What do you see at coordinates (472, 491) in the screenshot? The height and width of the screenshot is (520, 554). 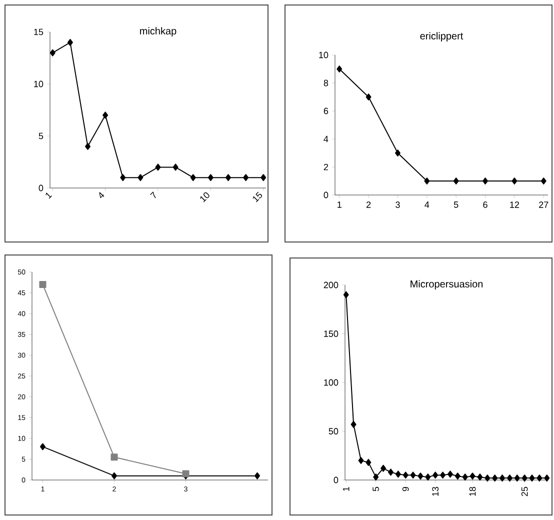 I see `x-tick-label: 18` at bounding box center [472, 491].